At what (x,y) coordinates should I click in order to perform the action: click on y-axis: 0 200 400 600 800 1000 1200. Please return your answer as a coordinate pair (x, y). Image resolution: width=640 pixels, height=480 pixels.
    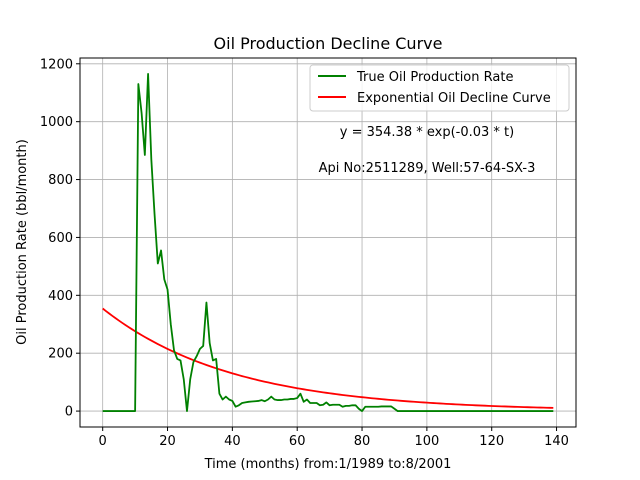
    Looking at the image, I should click on (60, 238).